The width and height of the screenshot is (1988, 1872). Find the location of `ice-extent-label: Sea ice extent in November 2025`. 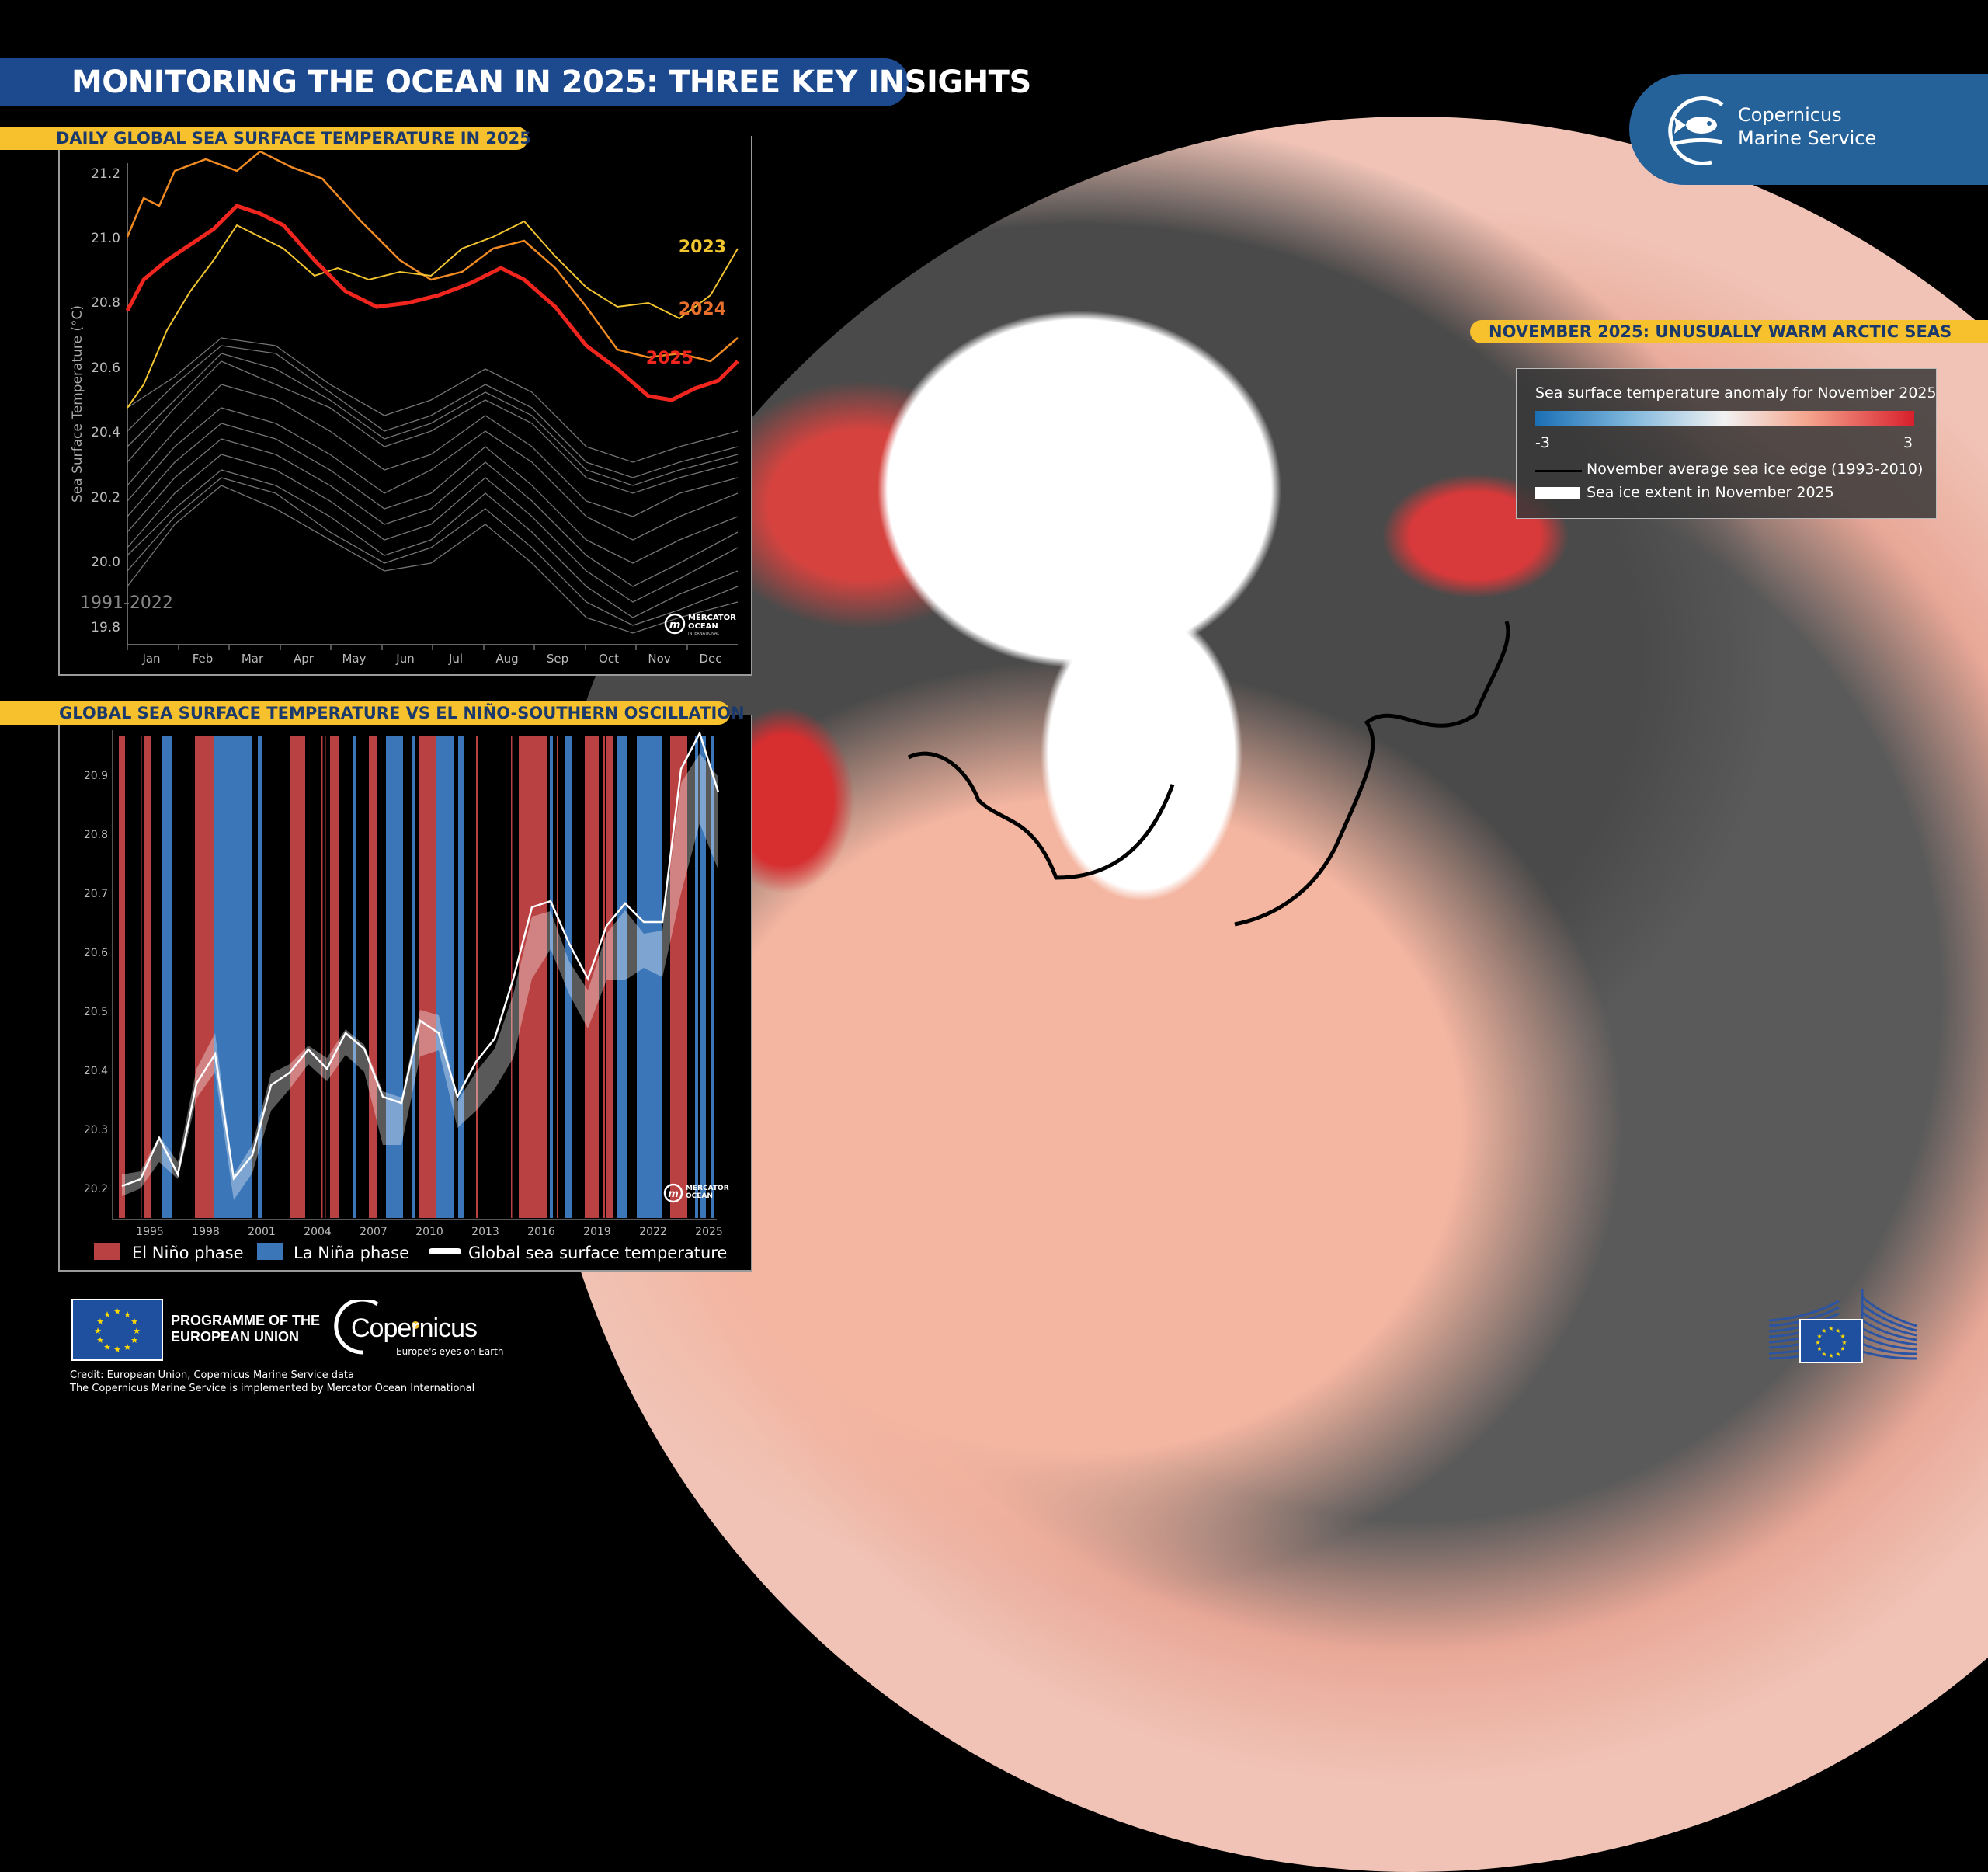

ice-extent-label: Sea ice extent in November 2025 is located at coordinates (1711, 493).